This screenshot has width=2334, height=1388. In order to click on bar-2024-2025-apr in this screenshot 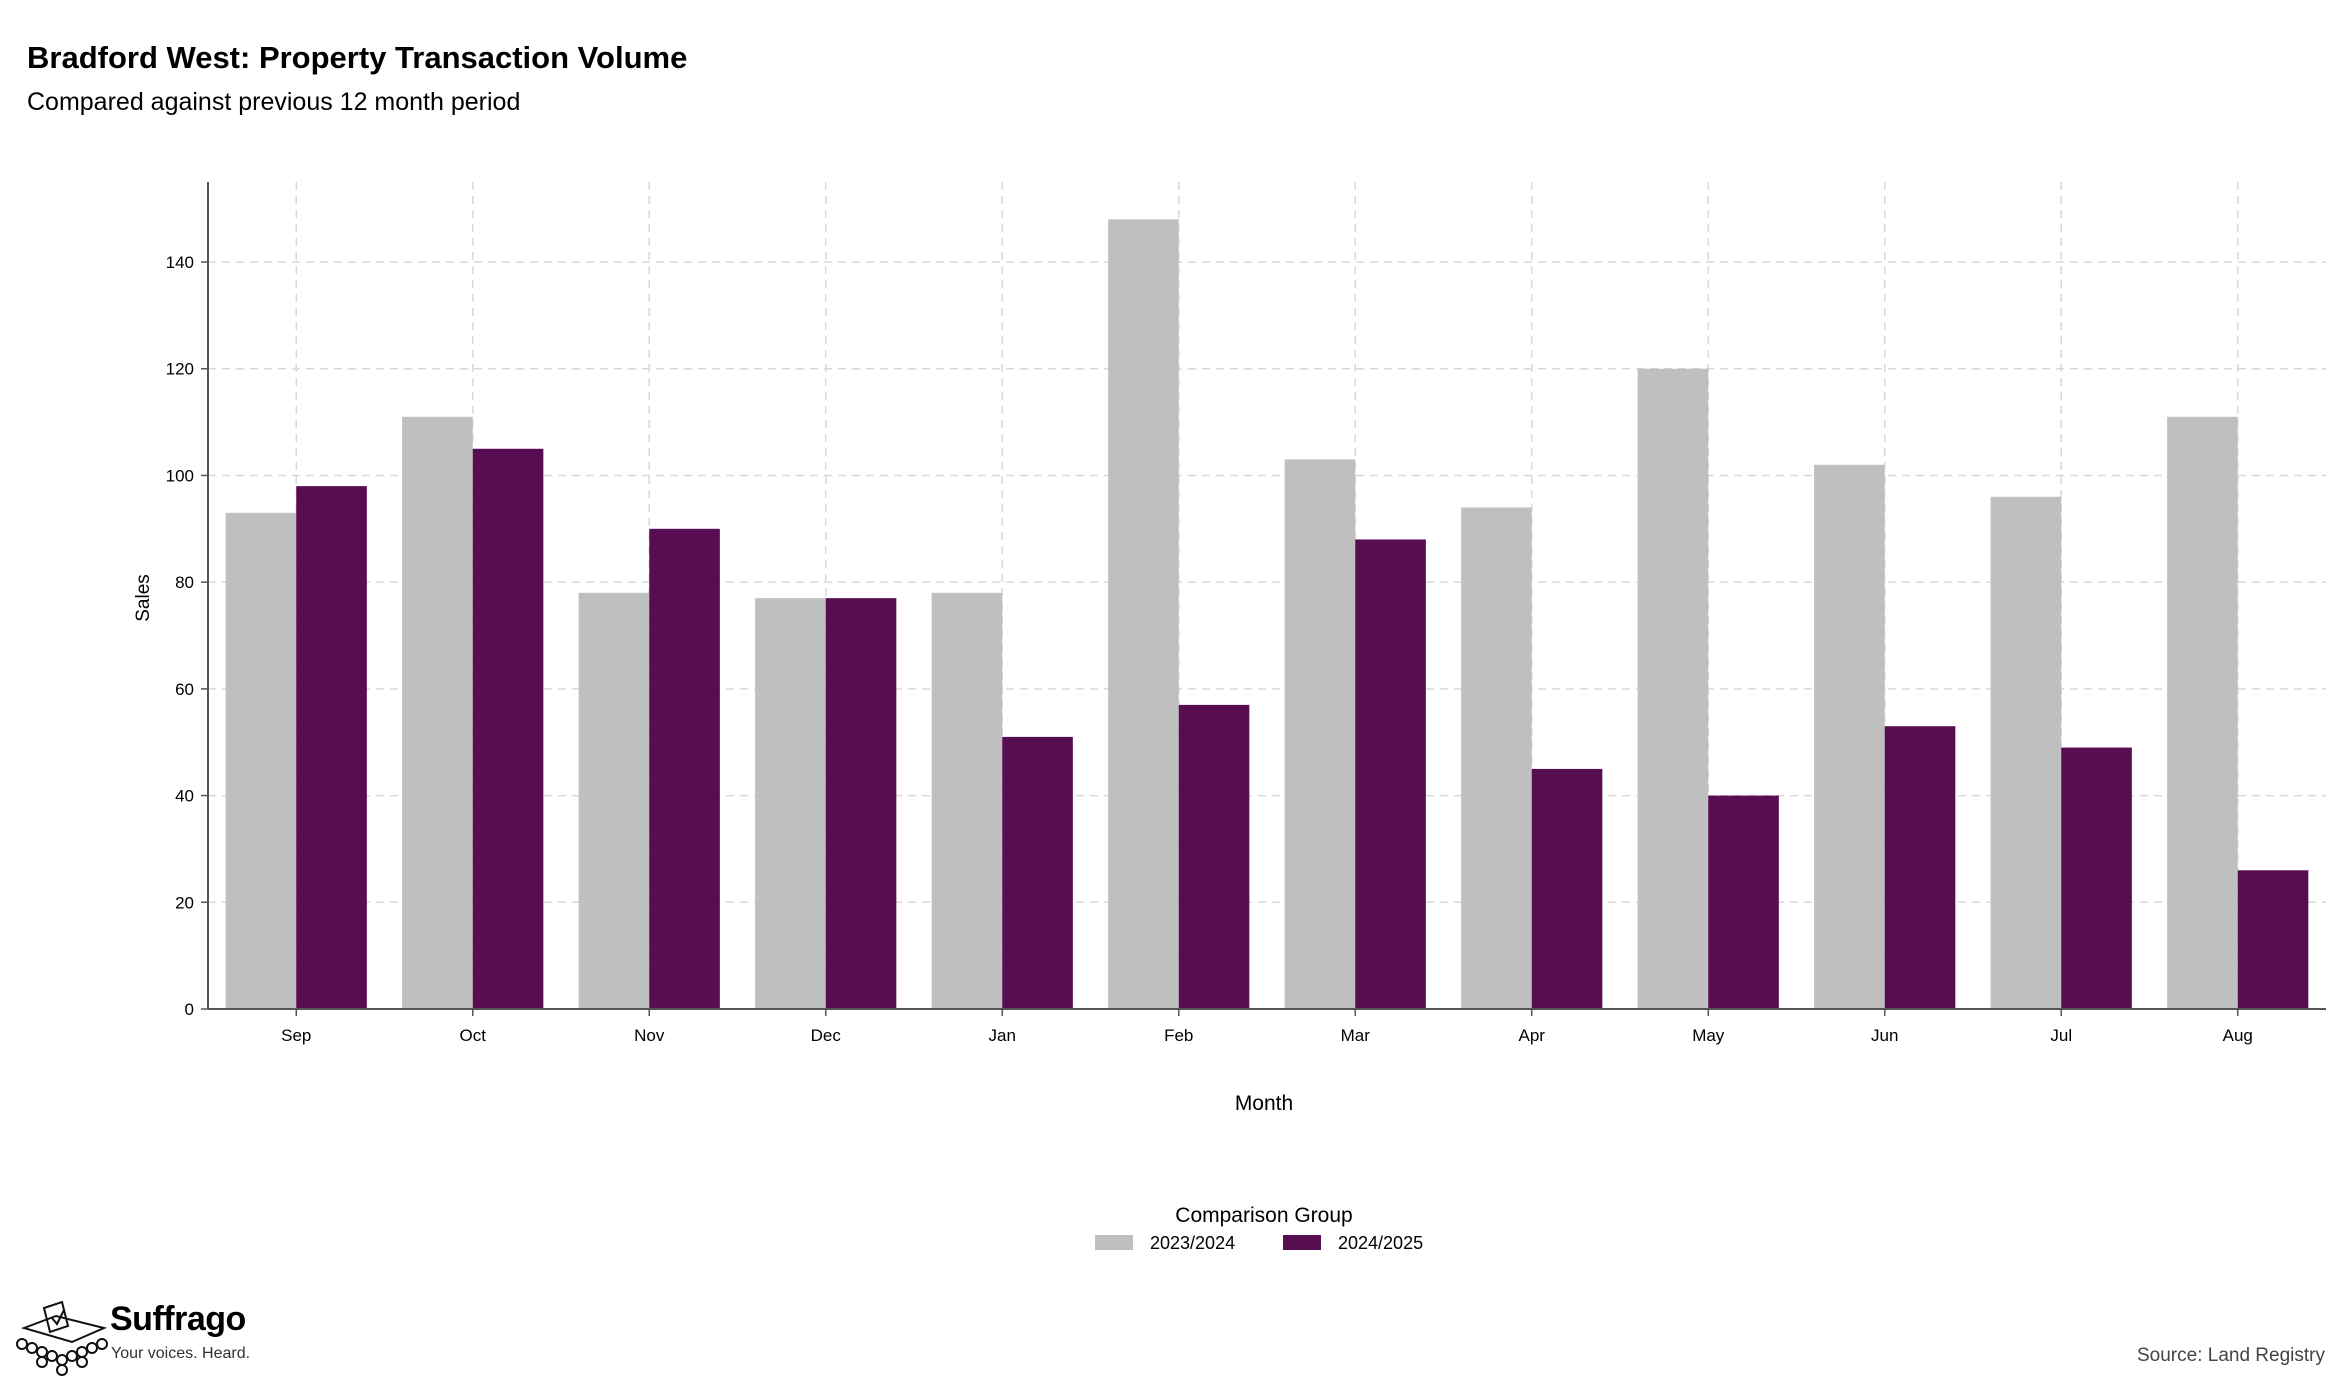, I will do `click(1567, 888)`.